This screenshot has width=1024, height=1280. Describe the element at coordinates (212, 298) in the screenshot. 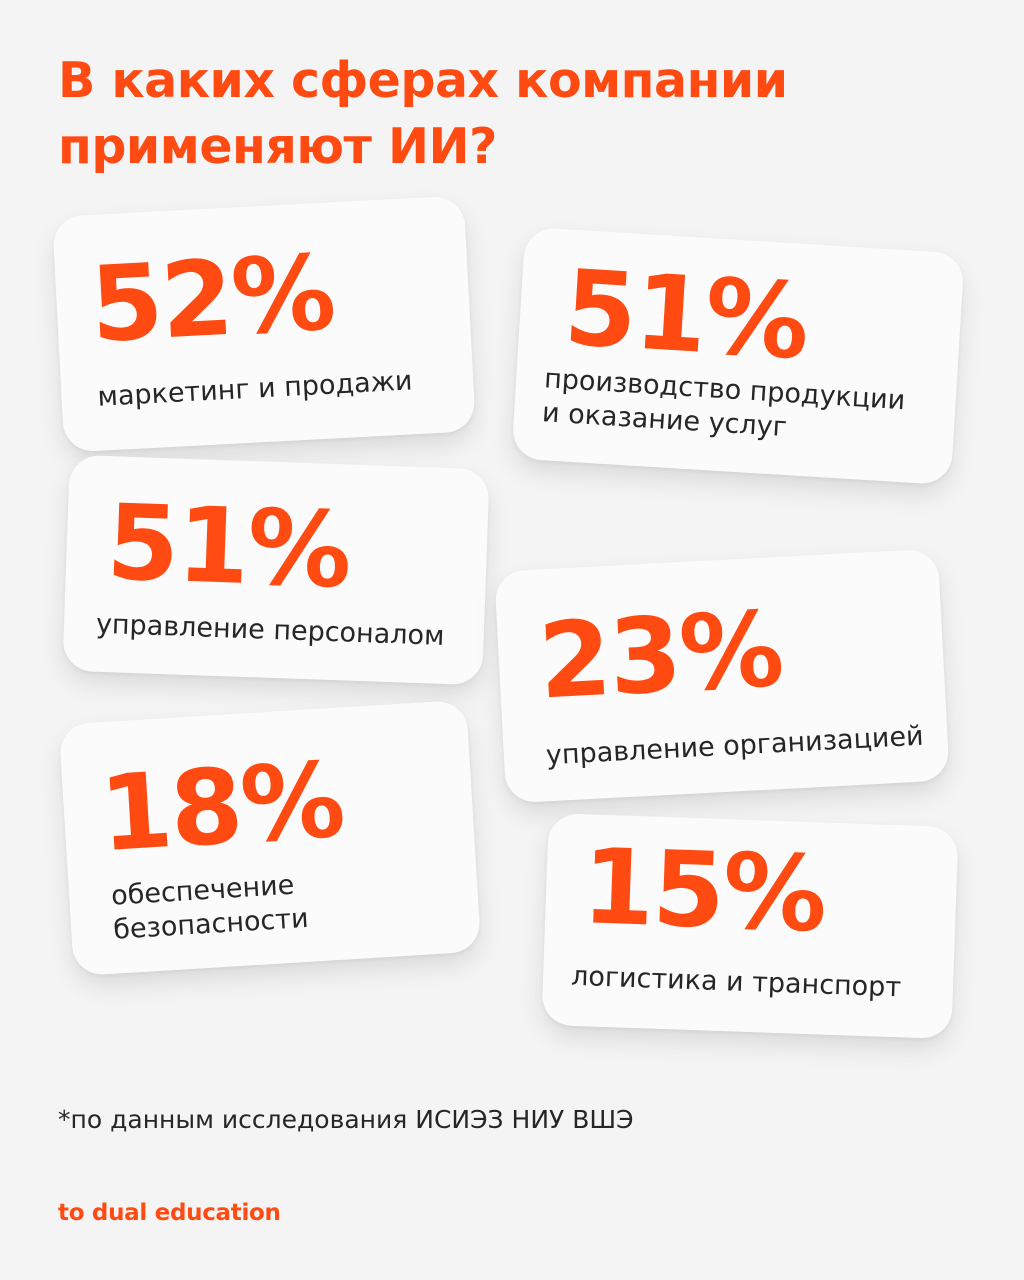

I see `stat-percent: 52%` at that location.